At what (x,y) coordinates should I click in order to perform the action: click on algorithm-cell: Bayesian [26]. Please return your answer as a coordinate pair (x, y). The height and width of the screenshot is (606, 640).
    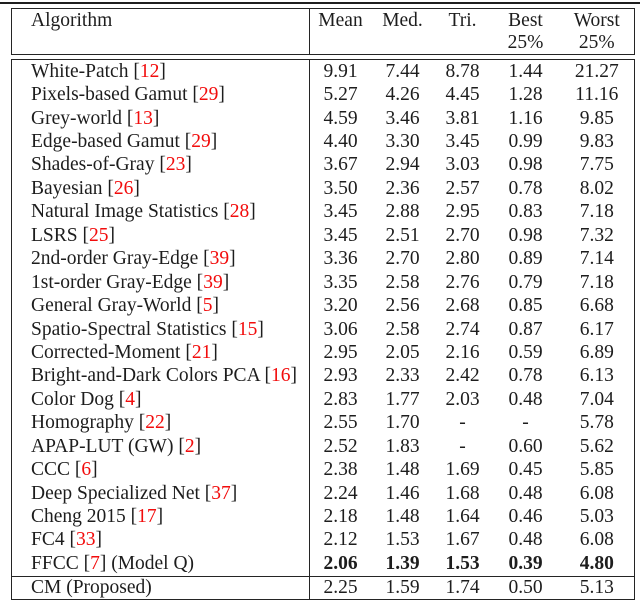
    Looking at the image, I should click on (161, 189).